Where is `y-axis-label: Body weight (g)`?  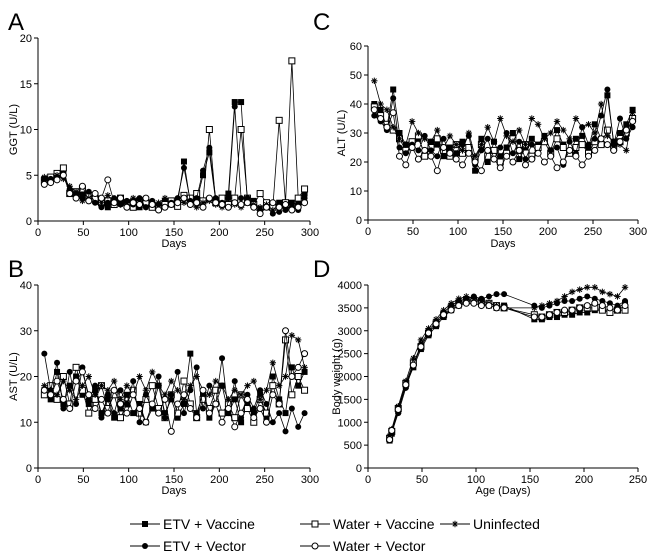 y-axis-label: Body weight (g) is located at coordinates (337, 376).